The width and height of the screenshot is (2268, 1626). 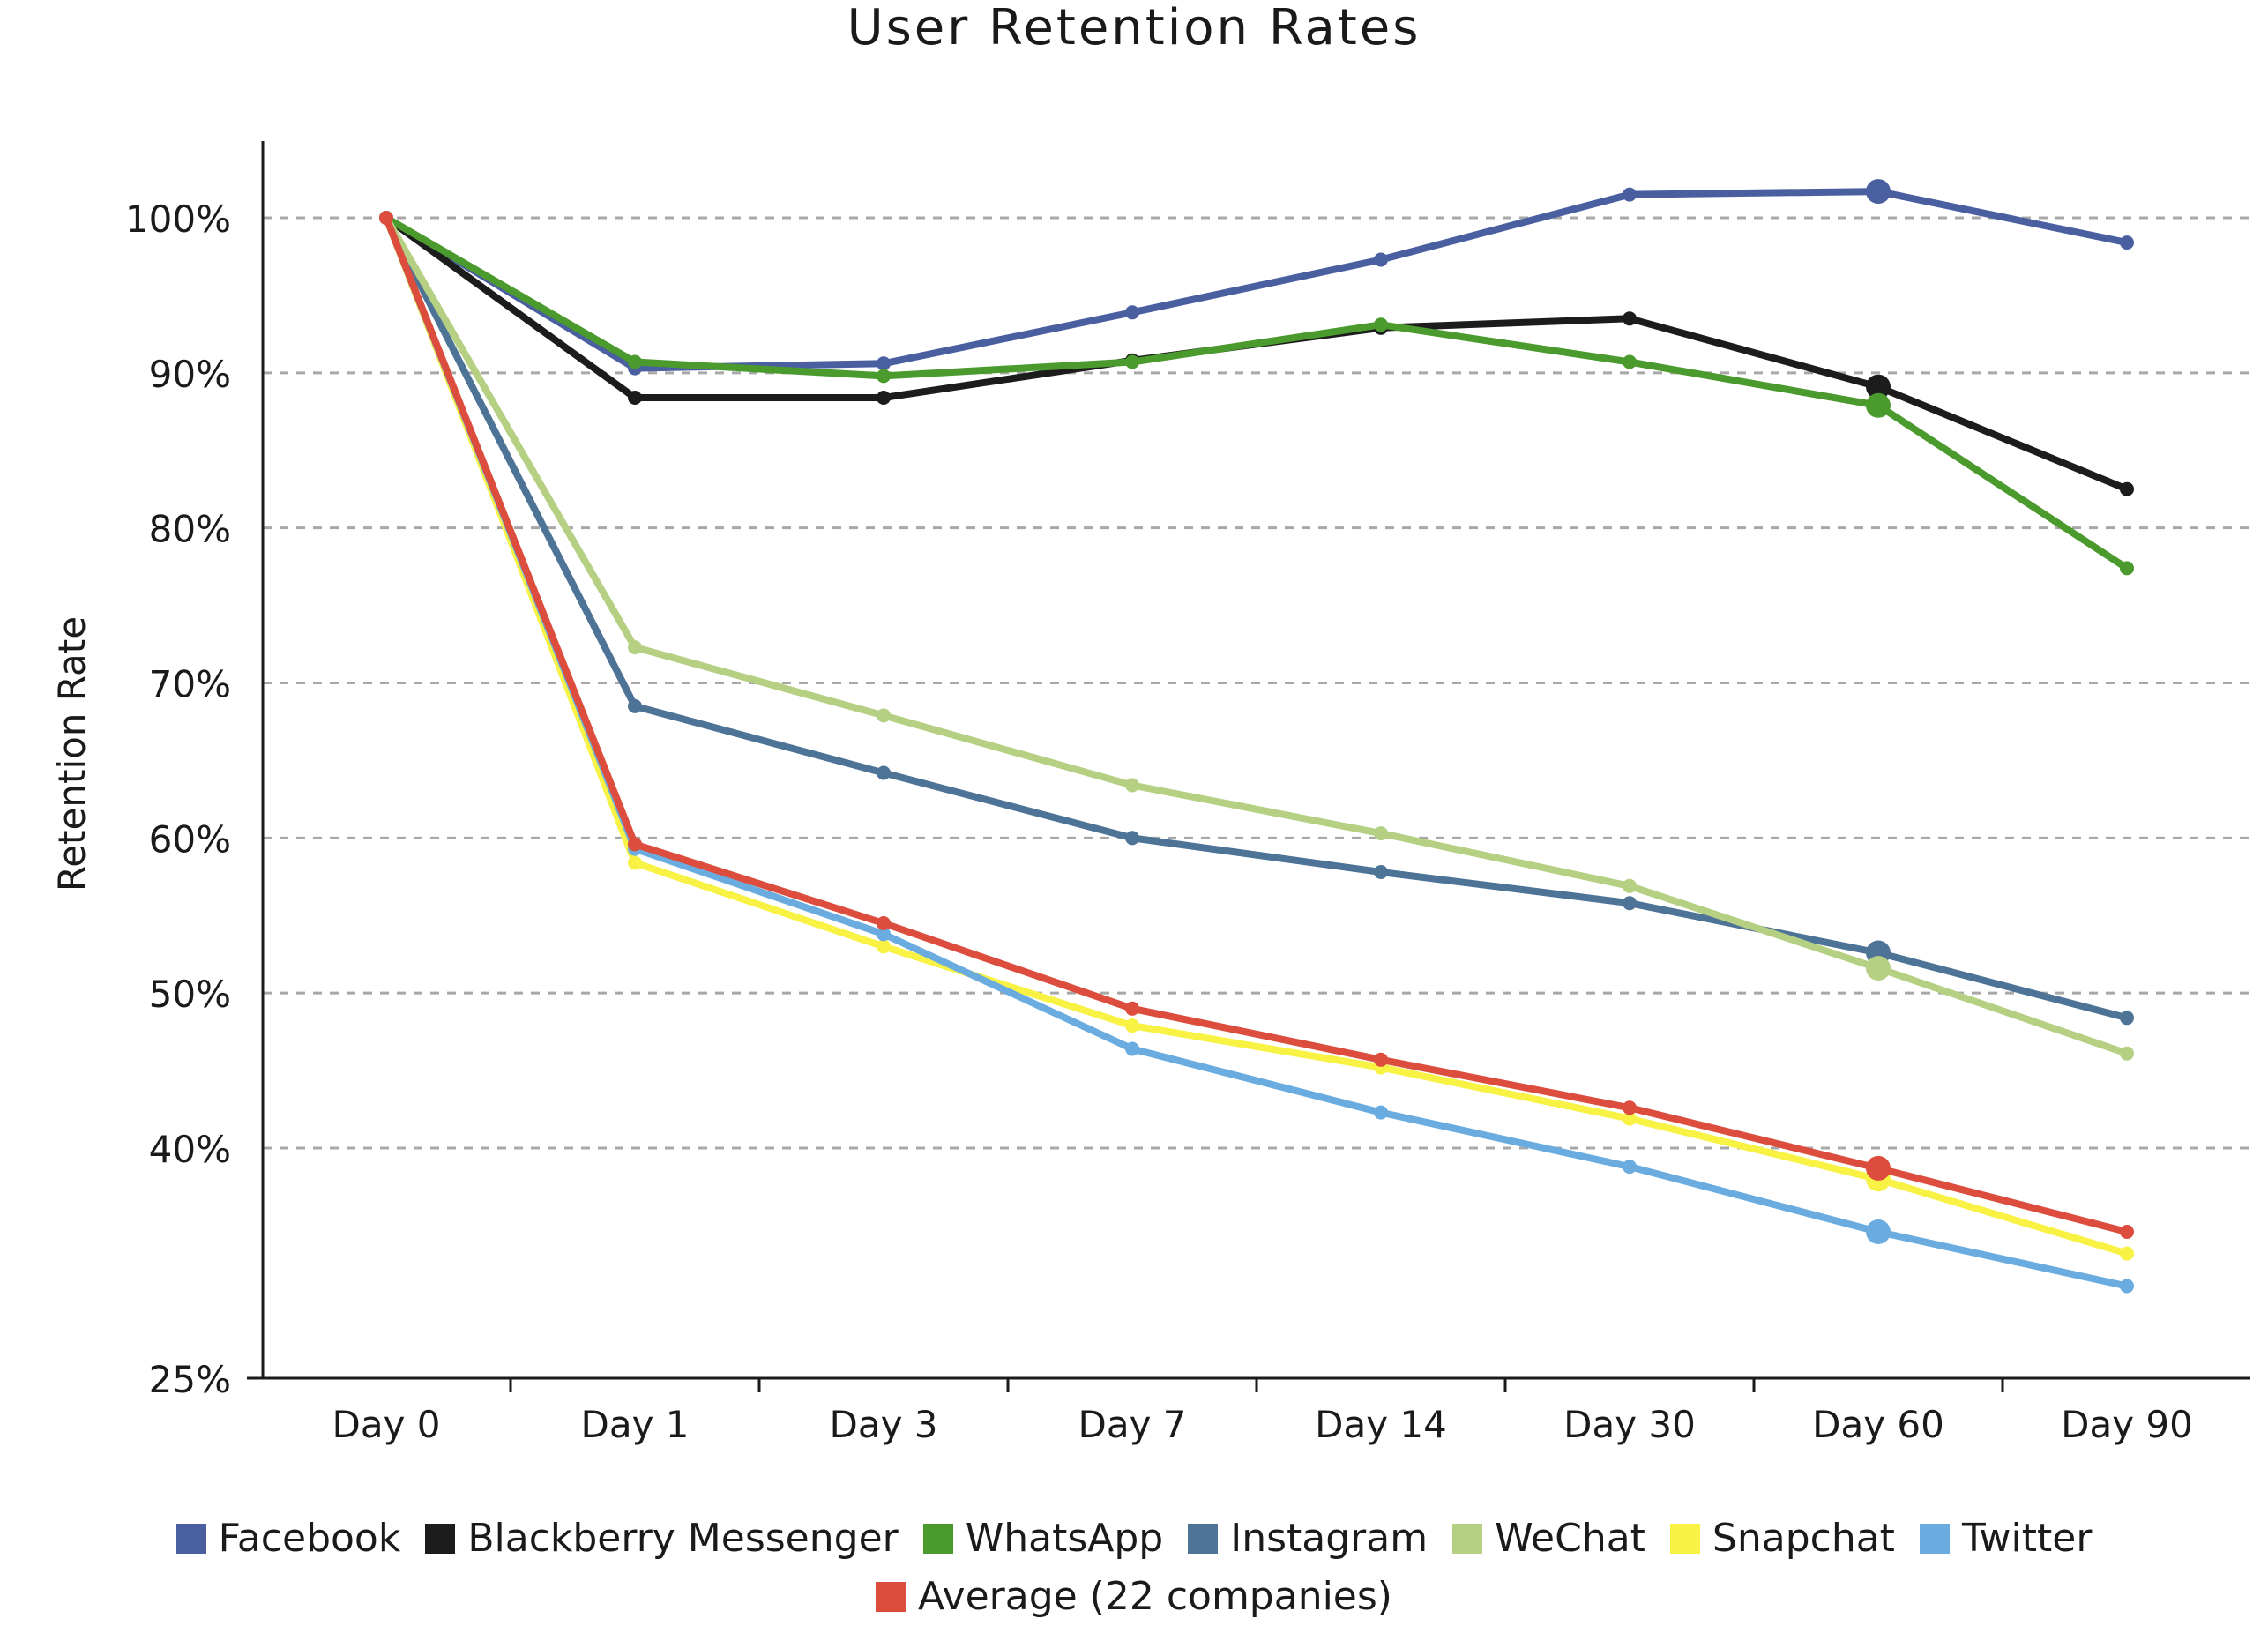 What do you see at coordinates (386, 1424) in the screenshot?
I see `x-tick-label: Day 0` at bounding box center [386, 1424].